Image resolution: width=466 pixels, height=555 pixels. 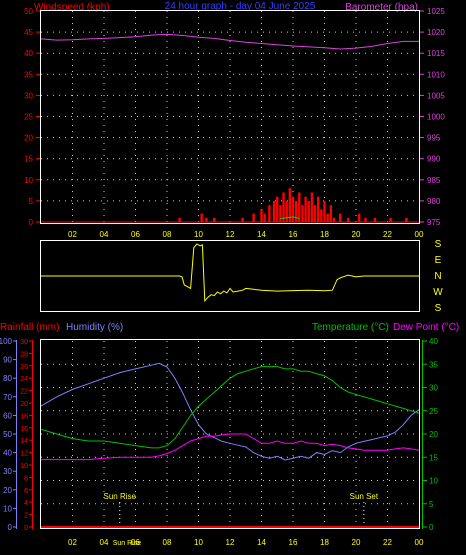 I want to click on windspeed-tick-label: 35, so click(x=28, y=74).